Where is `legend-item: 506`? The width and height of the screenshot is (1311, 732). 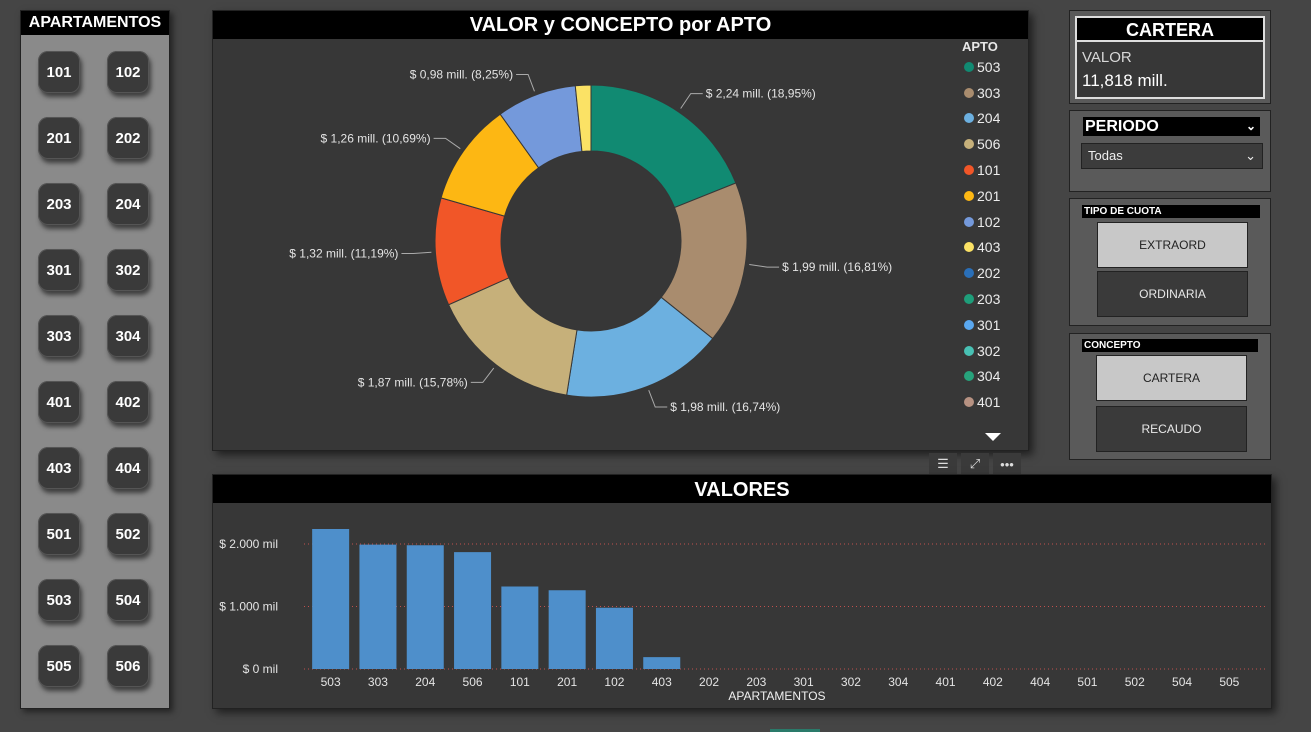
legend-item: 506 is located at coordinates (992, 144).